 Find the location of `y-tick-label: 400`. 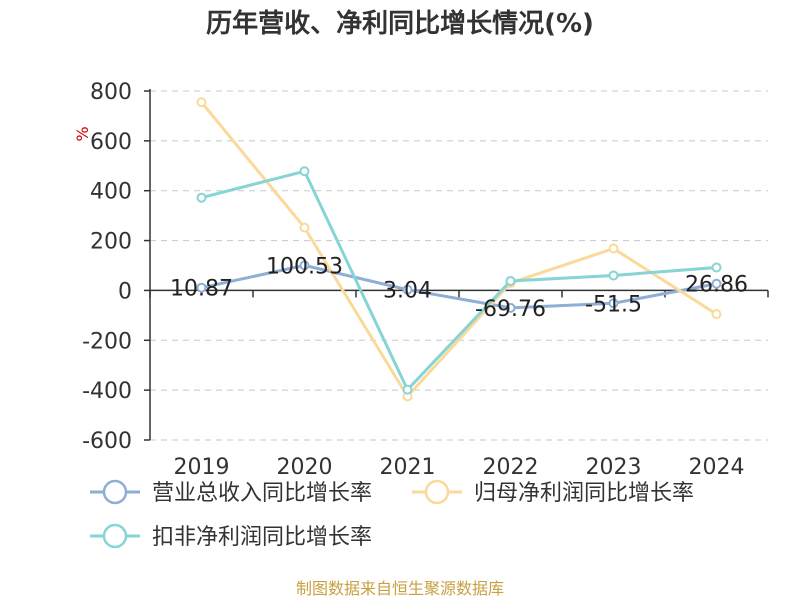

y-tick-label: 400 is located at coordinates (111, 192).